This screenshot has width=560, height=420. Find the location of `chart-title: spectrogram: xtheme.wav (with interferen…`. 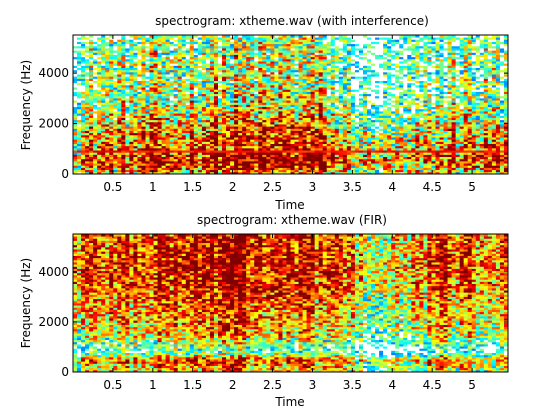

chart-title: spectrogram: xtheme.wav (with interferen… is located at coordinates (292, 21).